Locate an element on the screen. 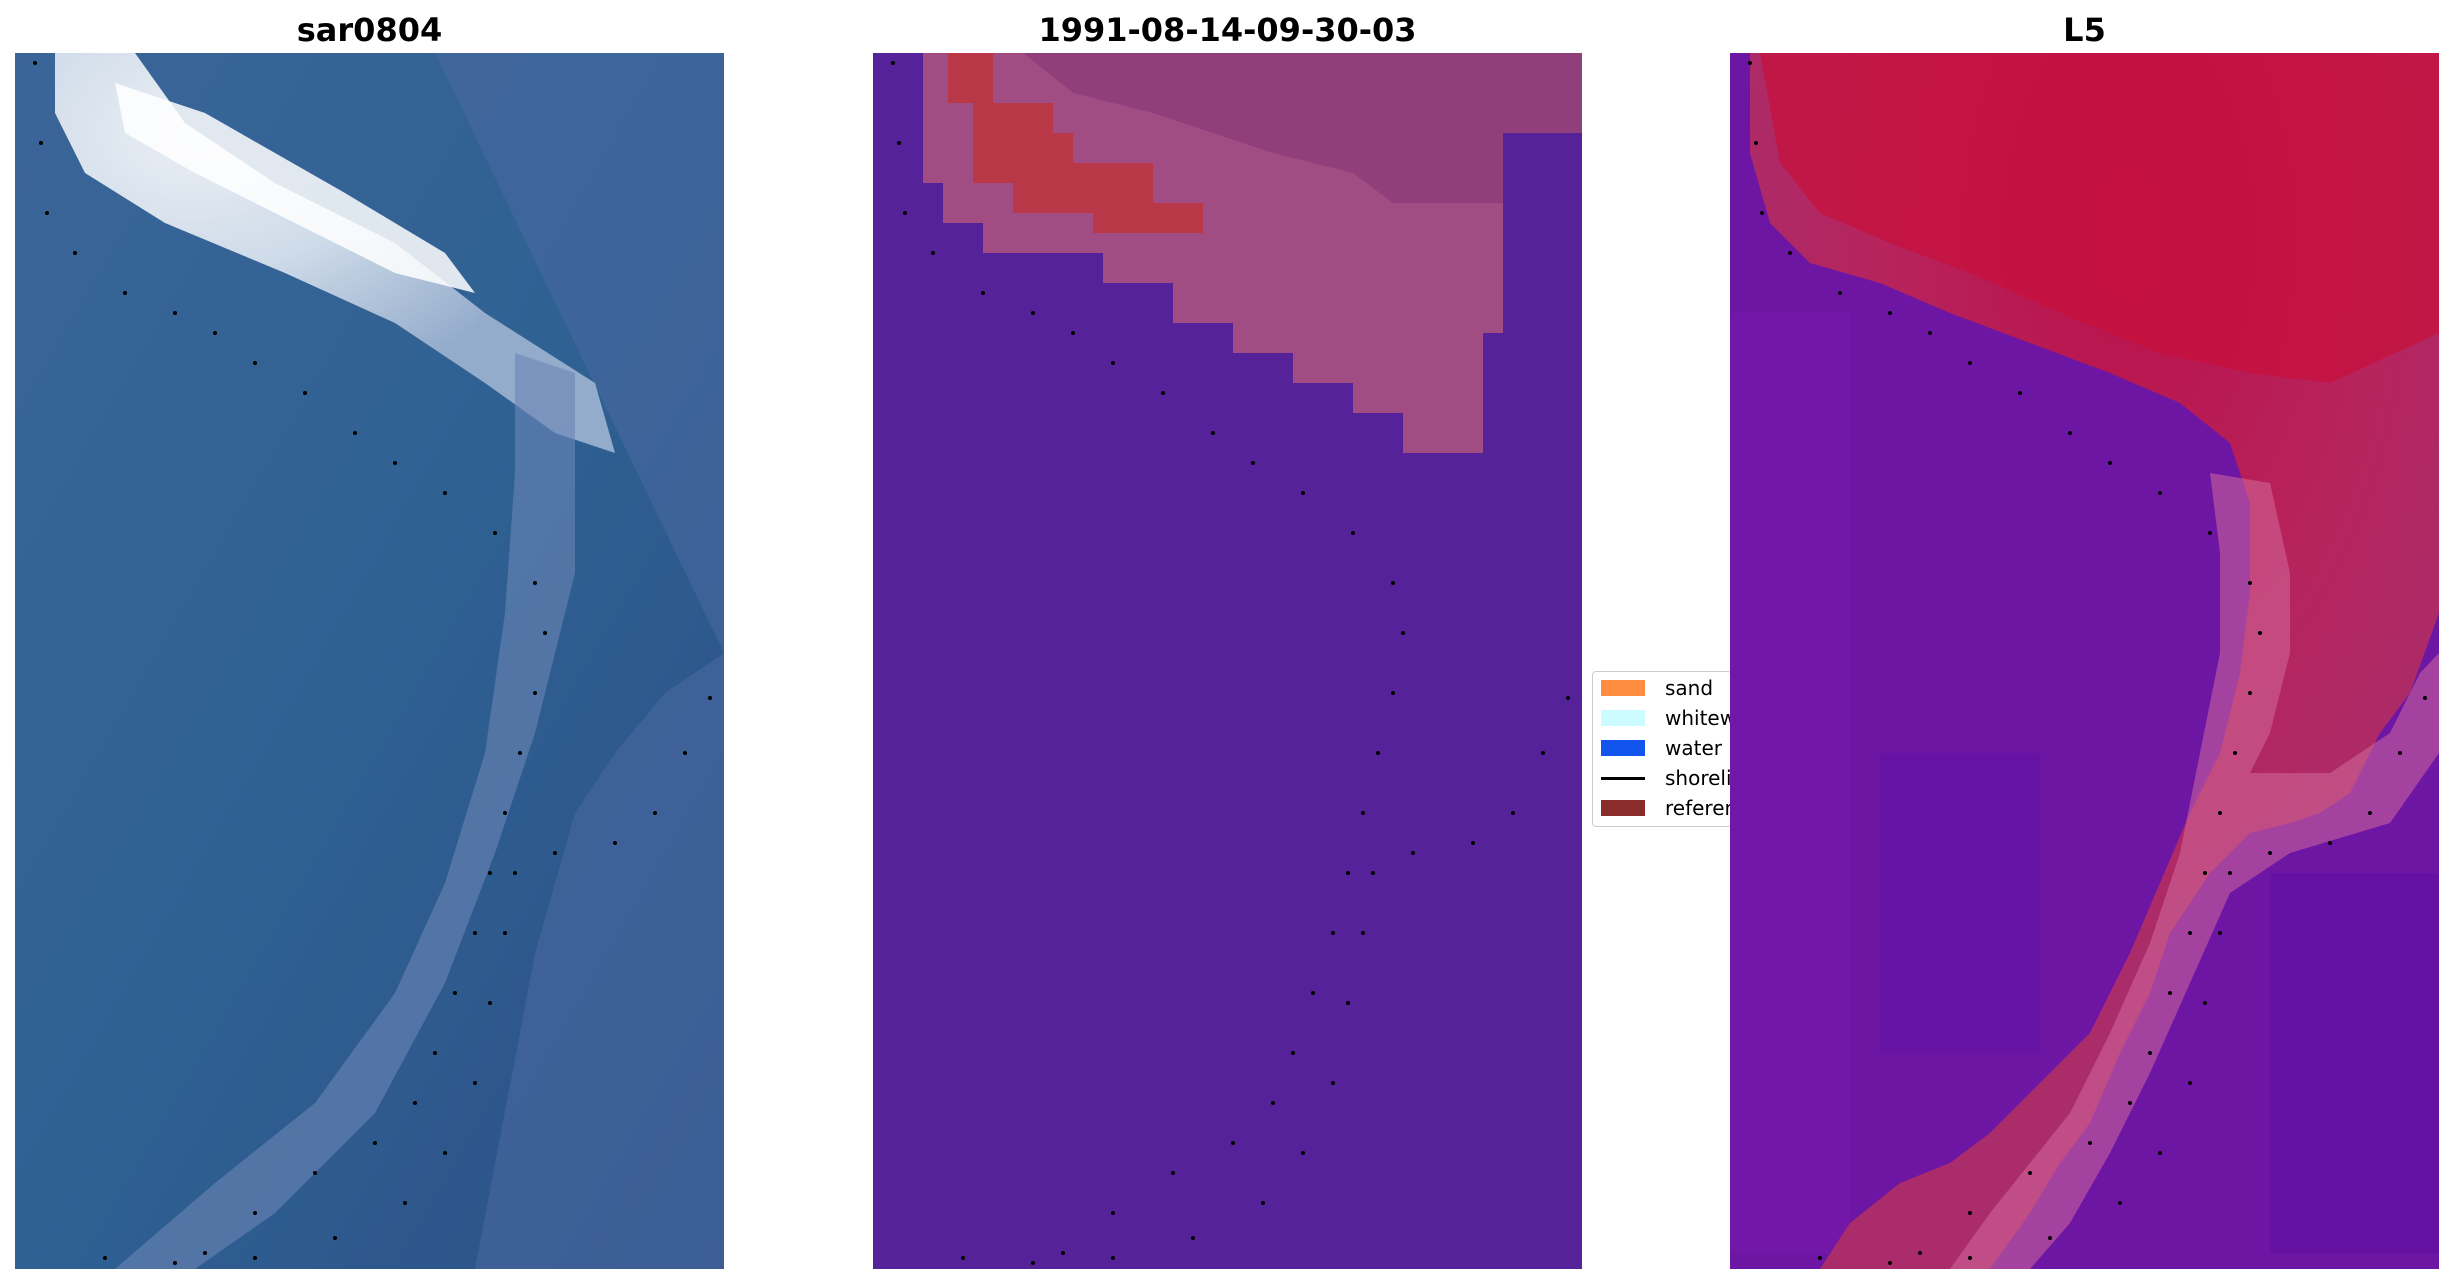  legend-label-whitewater: whitew is located at coordinates (1698, 718).